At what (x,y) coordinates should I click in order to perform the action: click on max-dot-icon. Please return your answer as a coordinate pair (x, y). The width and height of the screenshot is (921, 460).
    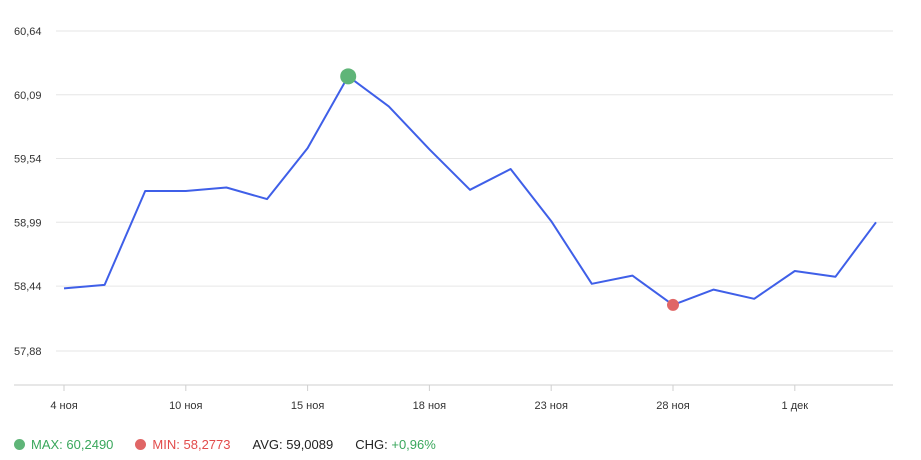
    Looking at the image, I should click on (19, 444).